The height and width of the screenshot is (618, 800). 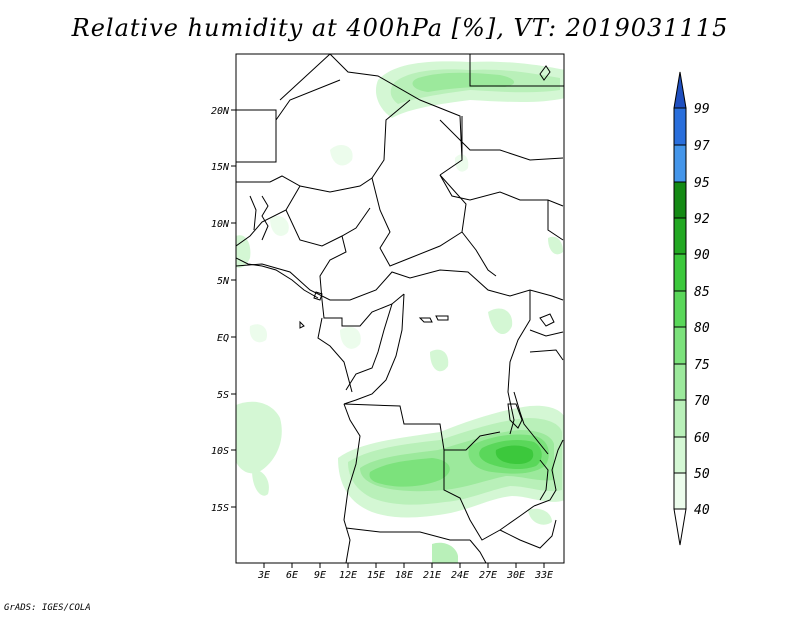 What do you see at coordinates (220, 167) in the screenshot?
I see `lat-label: 15N` at bounding box center [220, 167].